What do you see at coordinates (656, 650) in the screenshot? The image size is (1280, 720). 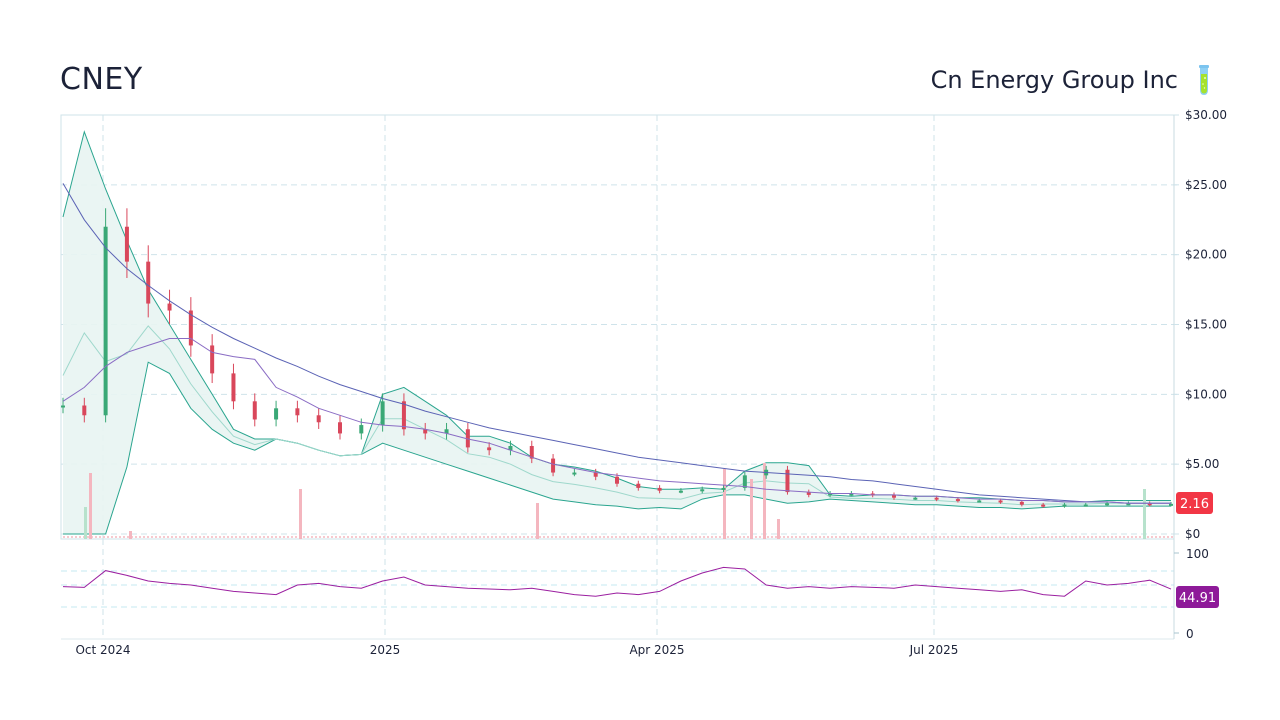 I see `time-axis-tick: Apr 2025` at bounding box center [656, 650].